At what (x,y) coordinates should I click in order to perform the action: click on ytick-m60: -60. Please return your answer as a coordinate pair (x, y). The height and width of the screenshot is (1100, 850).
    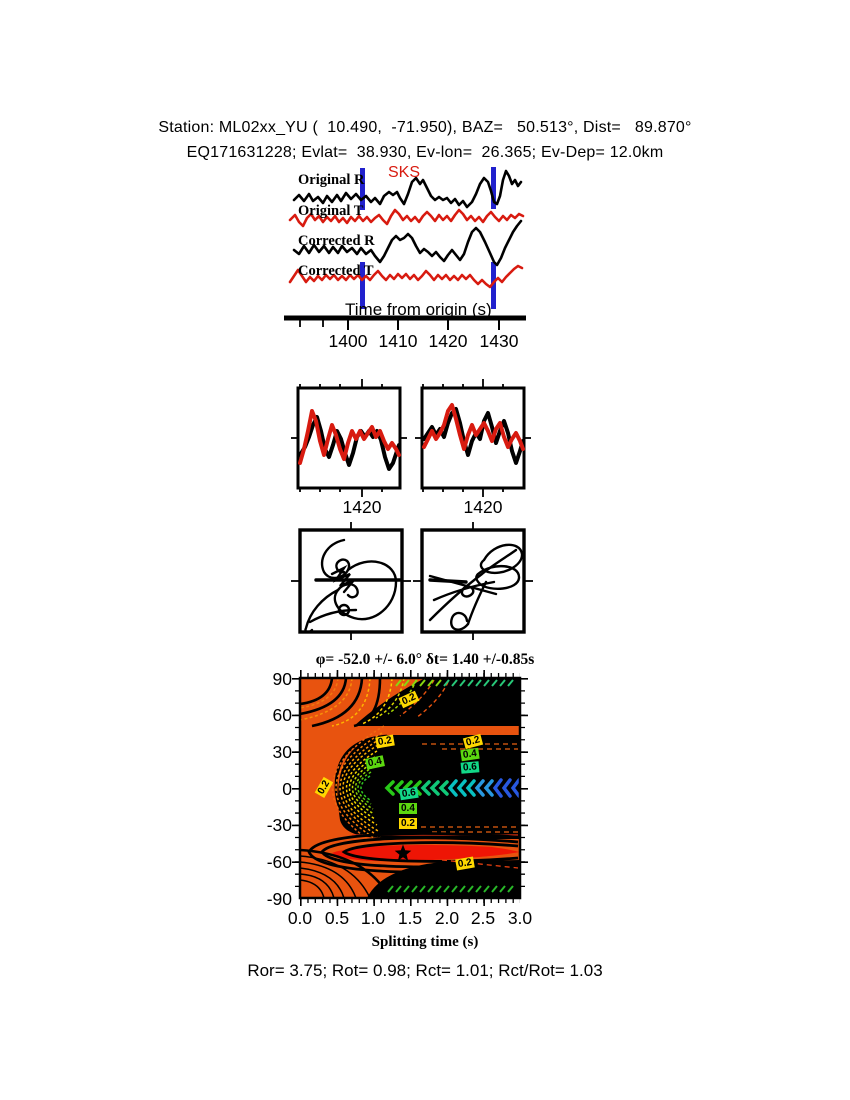
    Looking at the image, I should click on (279, 862).